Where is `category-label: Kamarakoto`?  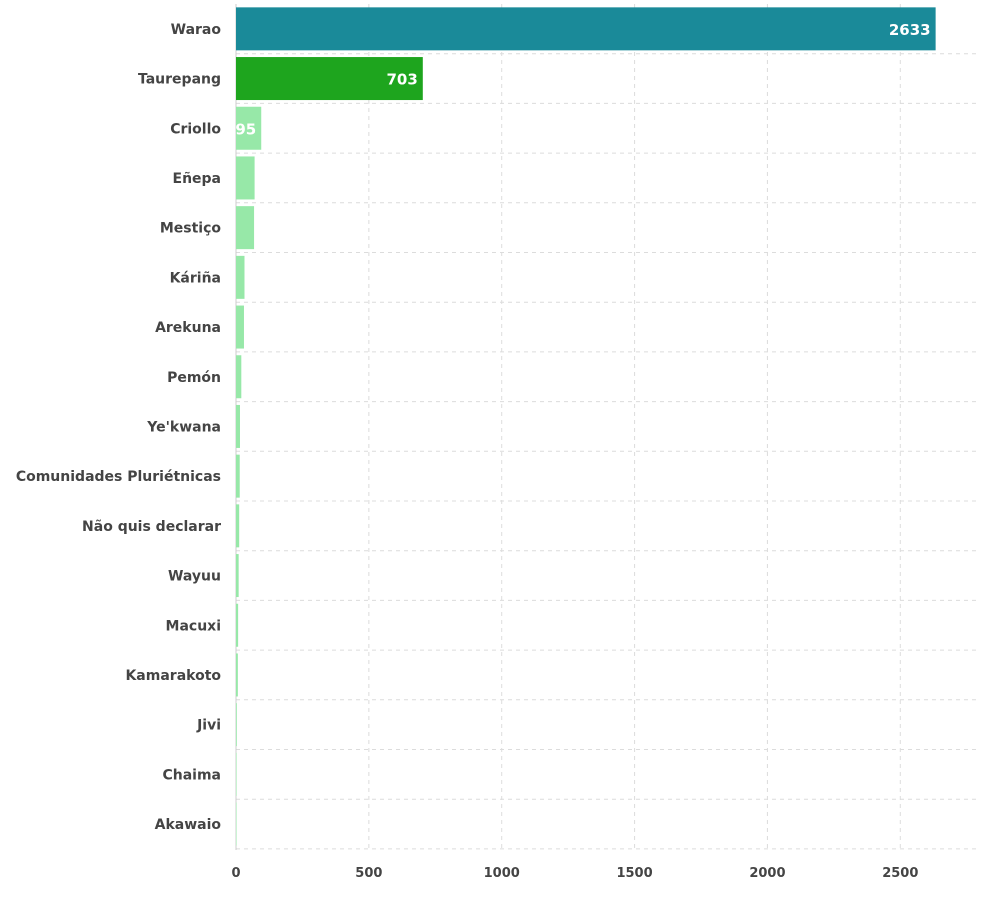 category-label: Kamarakoto is located at coordinates (173, 676).